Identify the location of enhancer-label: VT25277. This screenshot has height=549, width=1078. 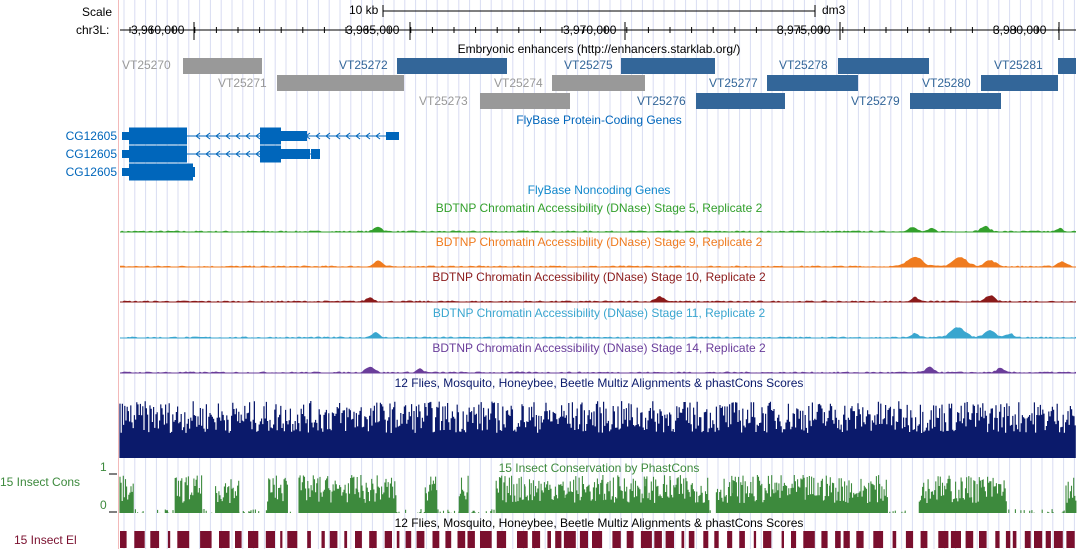
(733, 83).